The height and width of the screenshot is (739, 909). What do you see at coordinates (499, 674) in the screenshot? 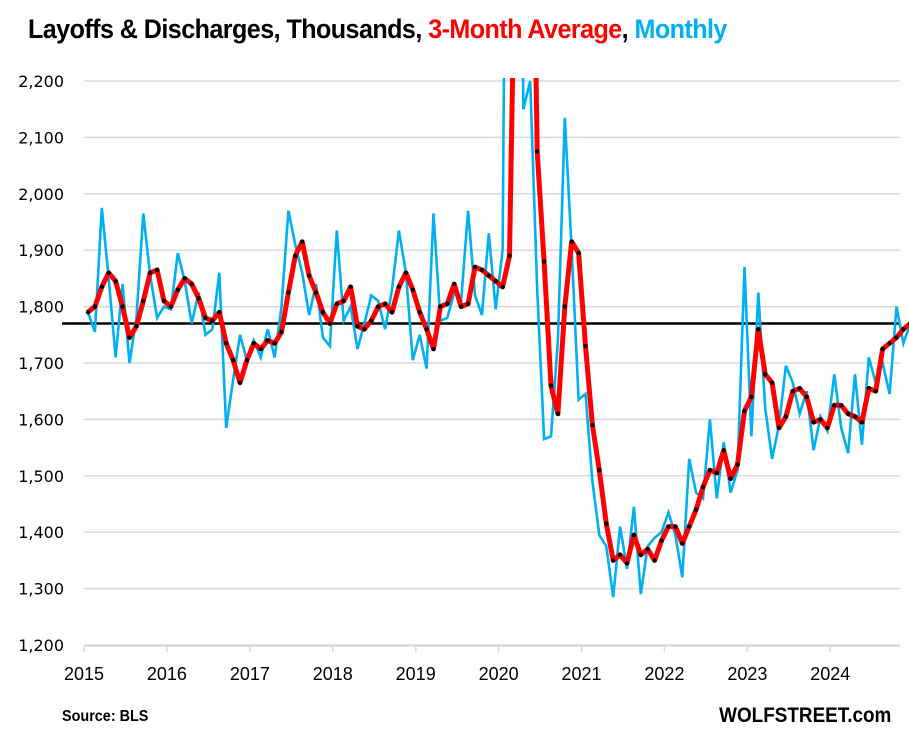
I see `x-tick-label: 2020` at bounding box center [499, 674].